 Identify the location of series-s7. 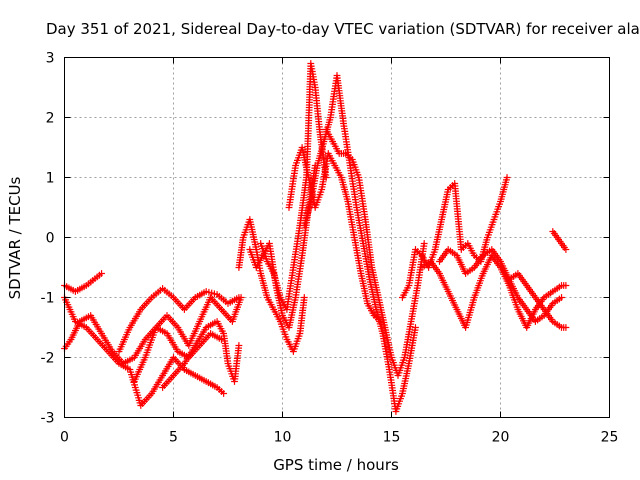
(271, 285).